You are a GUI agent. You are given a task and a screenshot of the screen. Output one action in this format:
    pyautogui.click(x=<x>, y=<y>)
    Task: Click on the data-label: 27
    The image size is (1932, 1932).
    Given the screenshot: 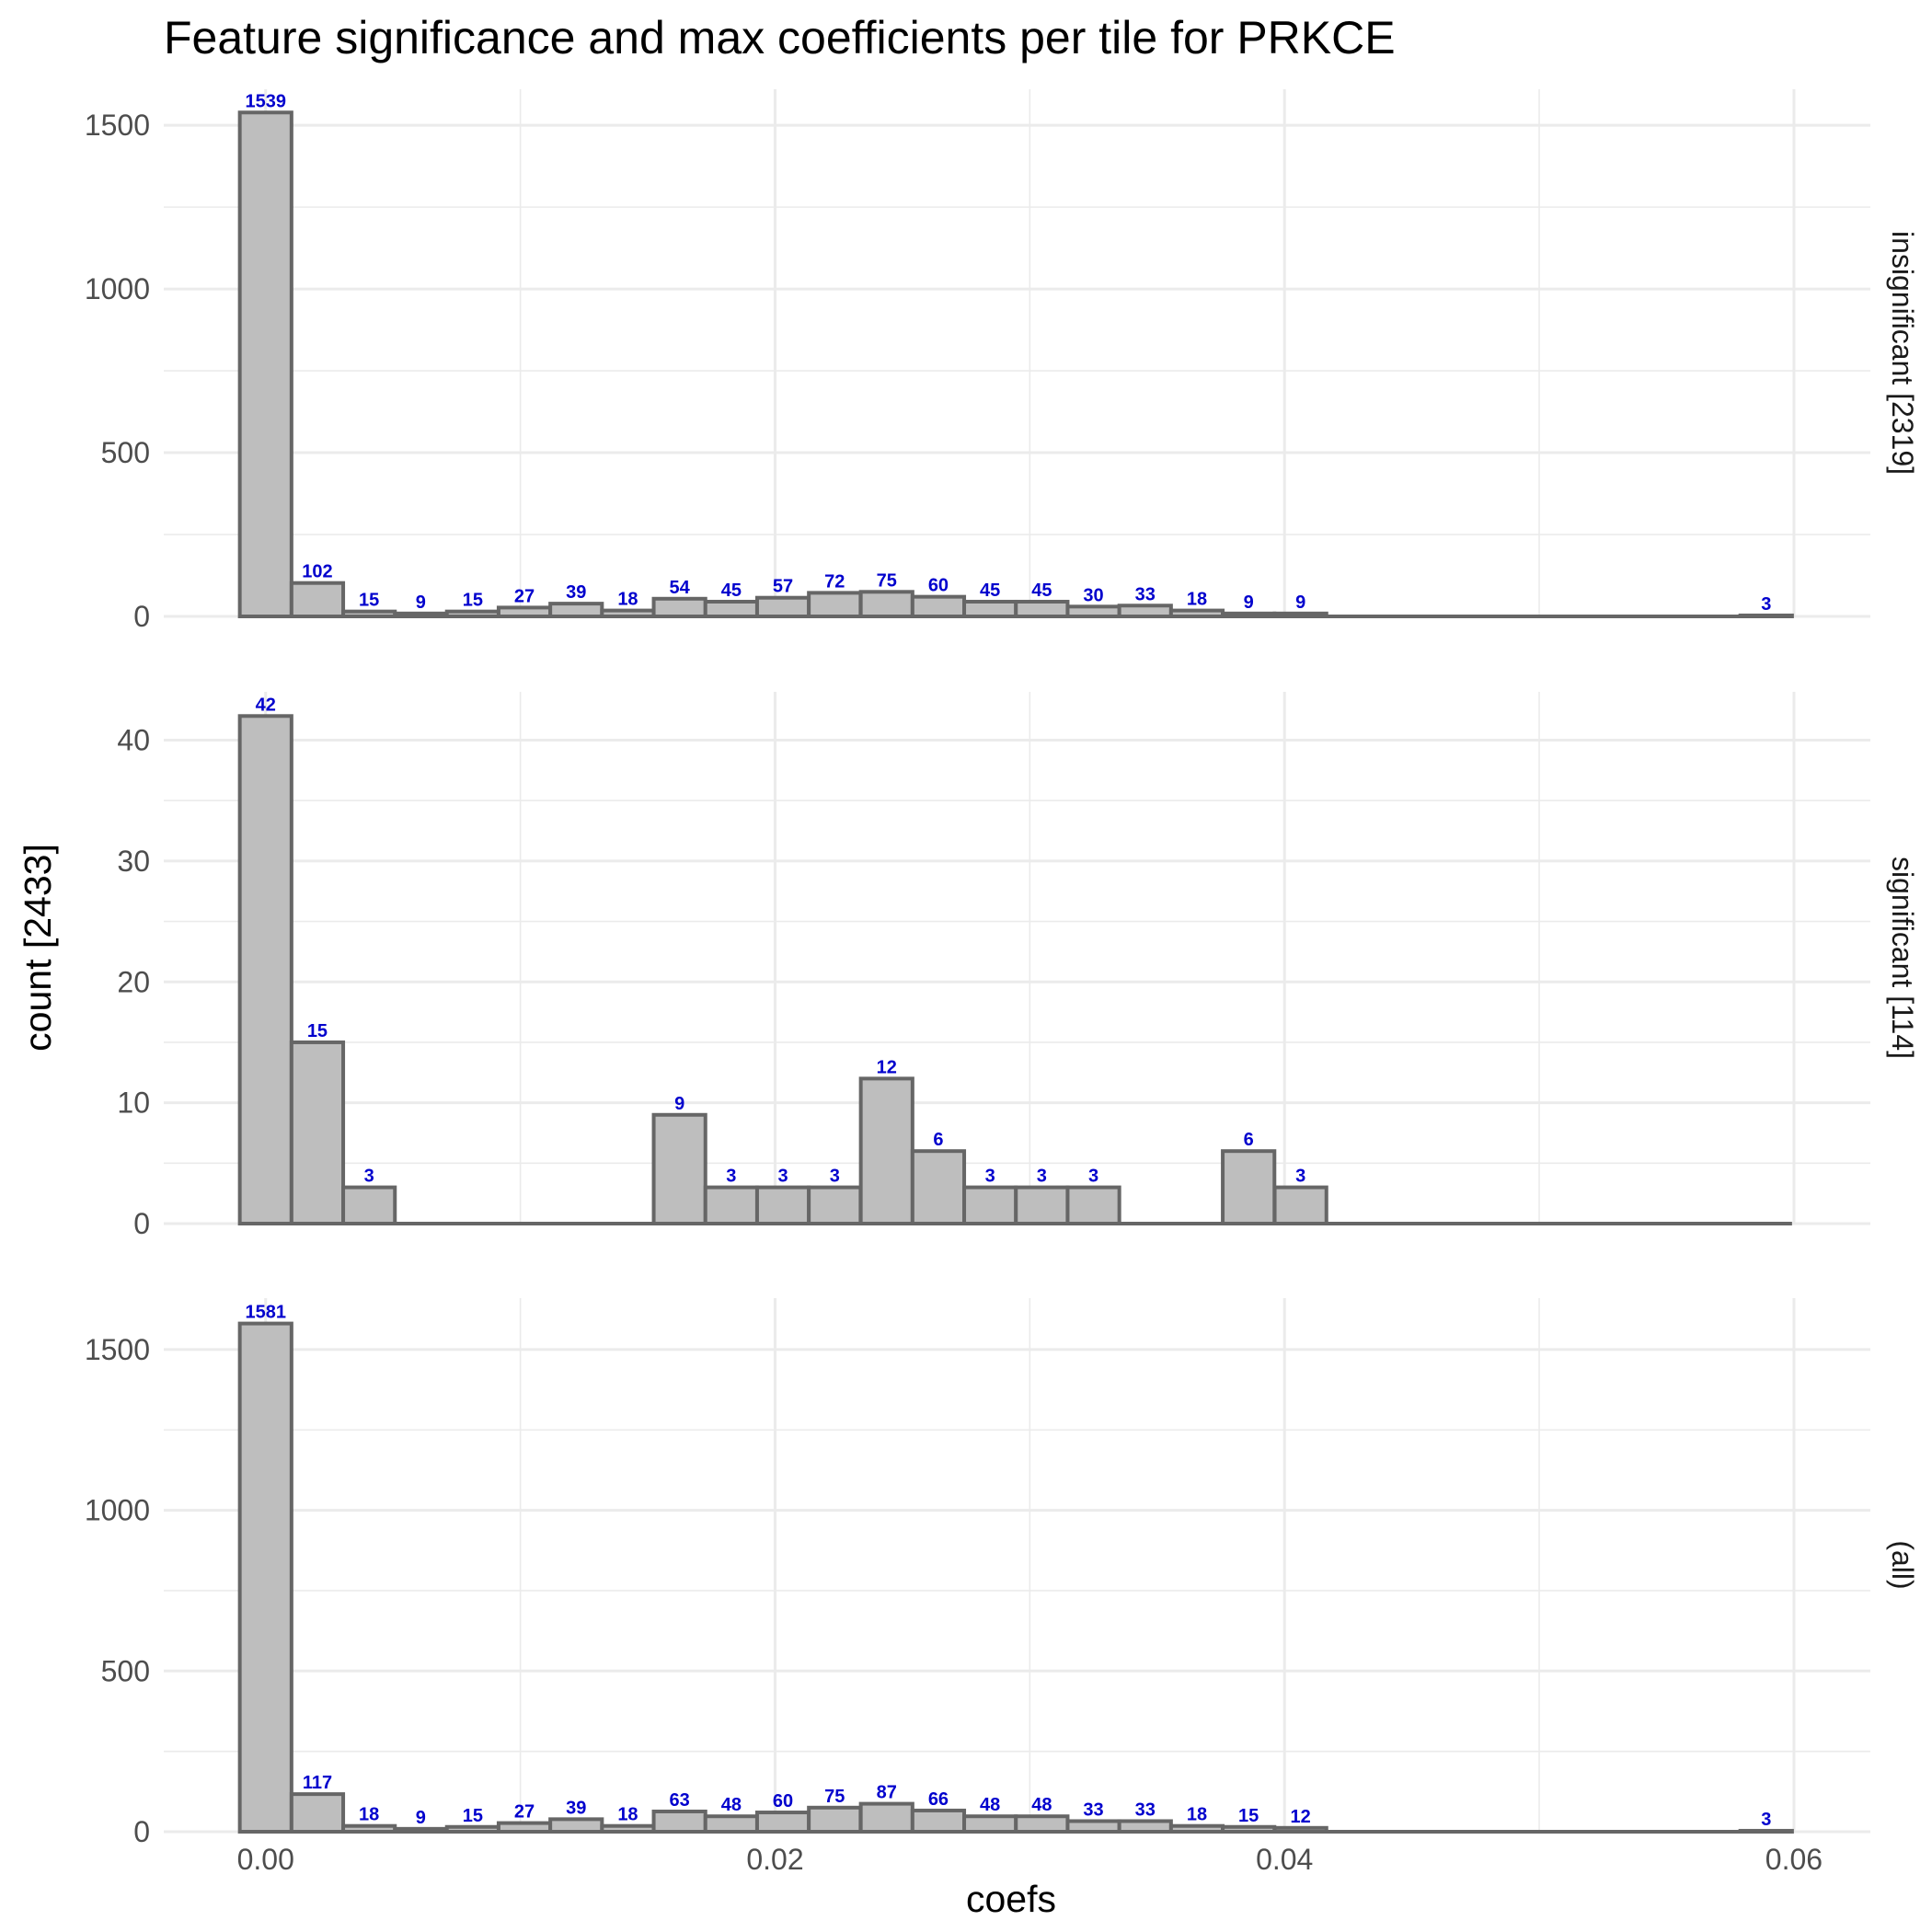 What is the action you would take?
    pyautogui.click(x=524, y=1812)
    